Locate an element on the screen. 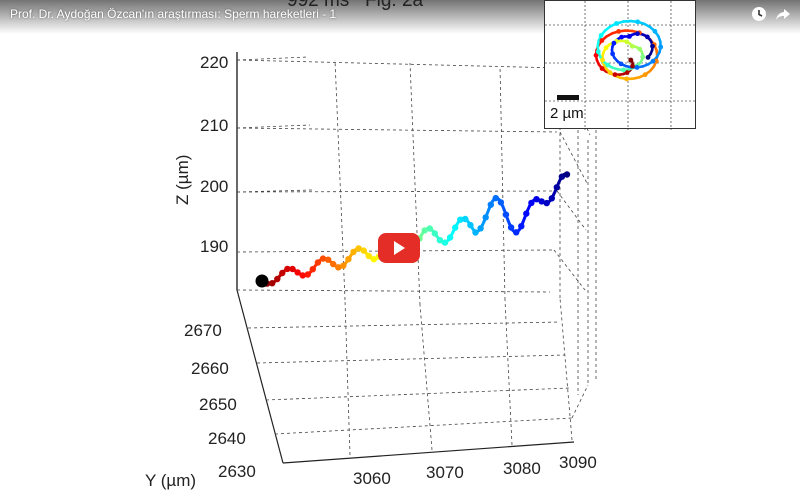 The image size is (800, 499). z-axis-label: Z (µm) is located at coordinates (182, 180).